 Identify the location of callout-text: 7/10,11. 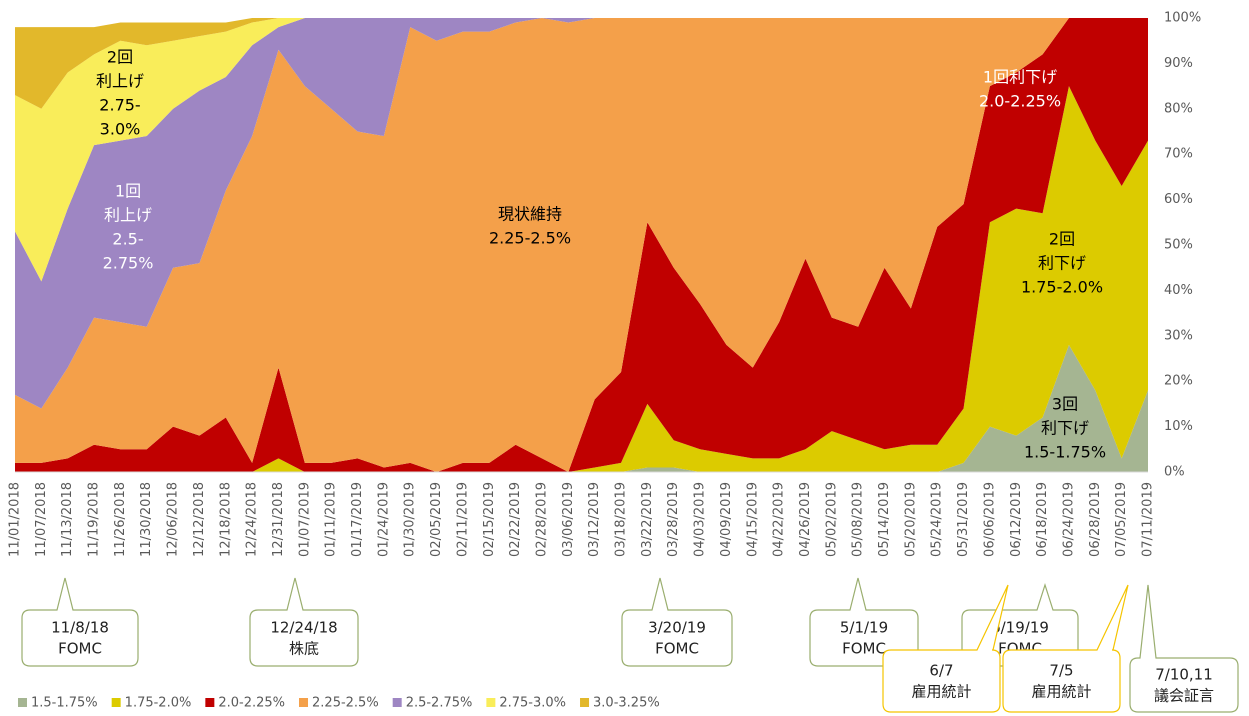
(1184, 675).